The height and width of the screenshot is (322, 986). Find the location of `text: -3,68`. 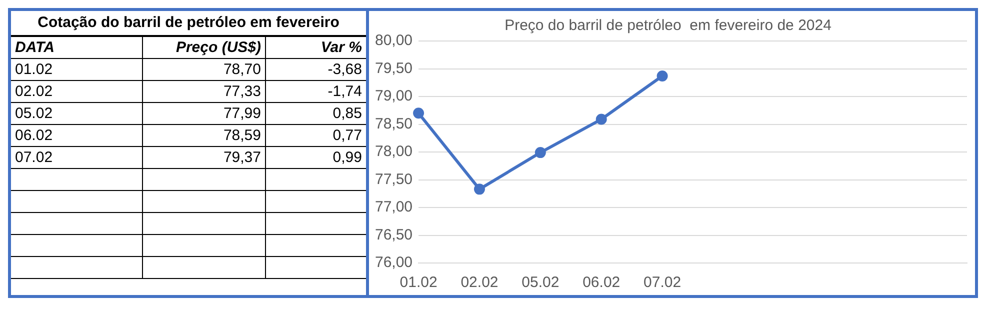

text: -3,68 is located at coordinates (345, 69).